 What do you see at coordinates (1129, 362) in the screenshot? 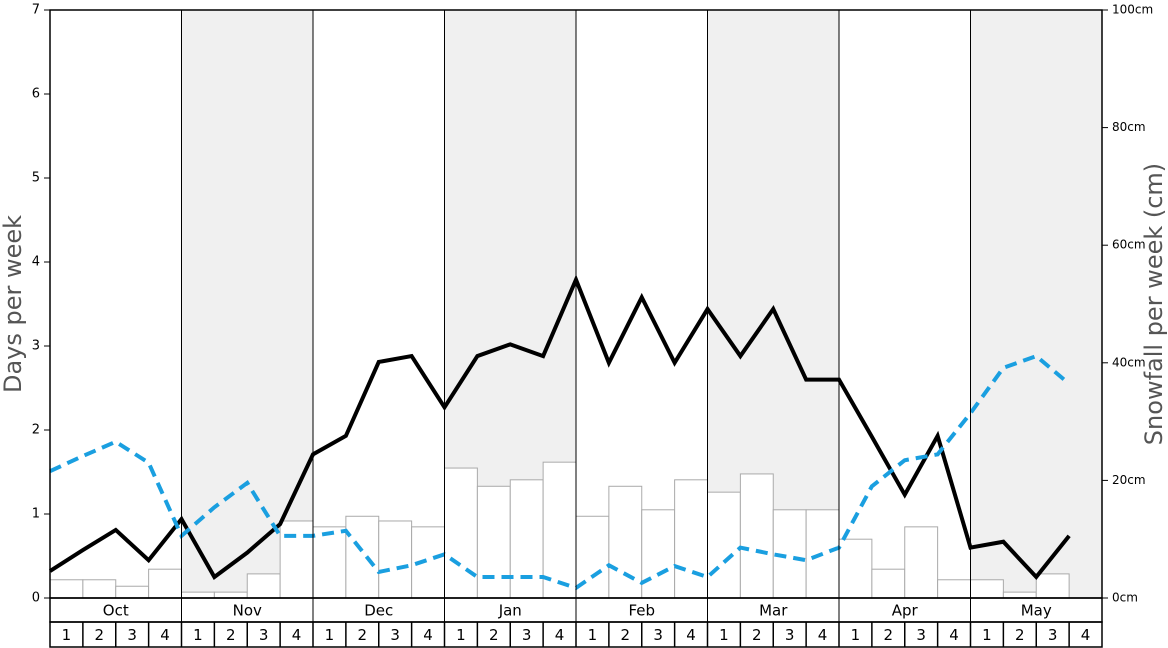
I see `y2-tick-label: 40cm` at bounding box center [1129, 362].